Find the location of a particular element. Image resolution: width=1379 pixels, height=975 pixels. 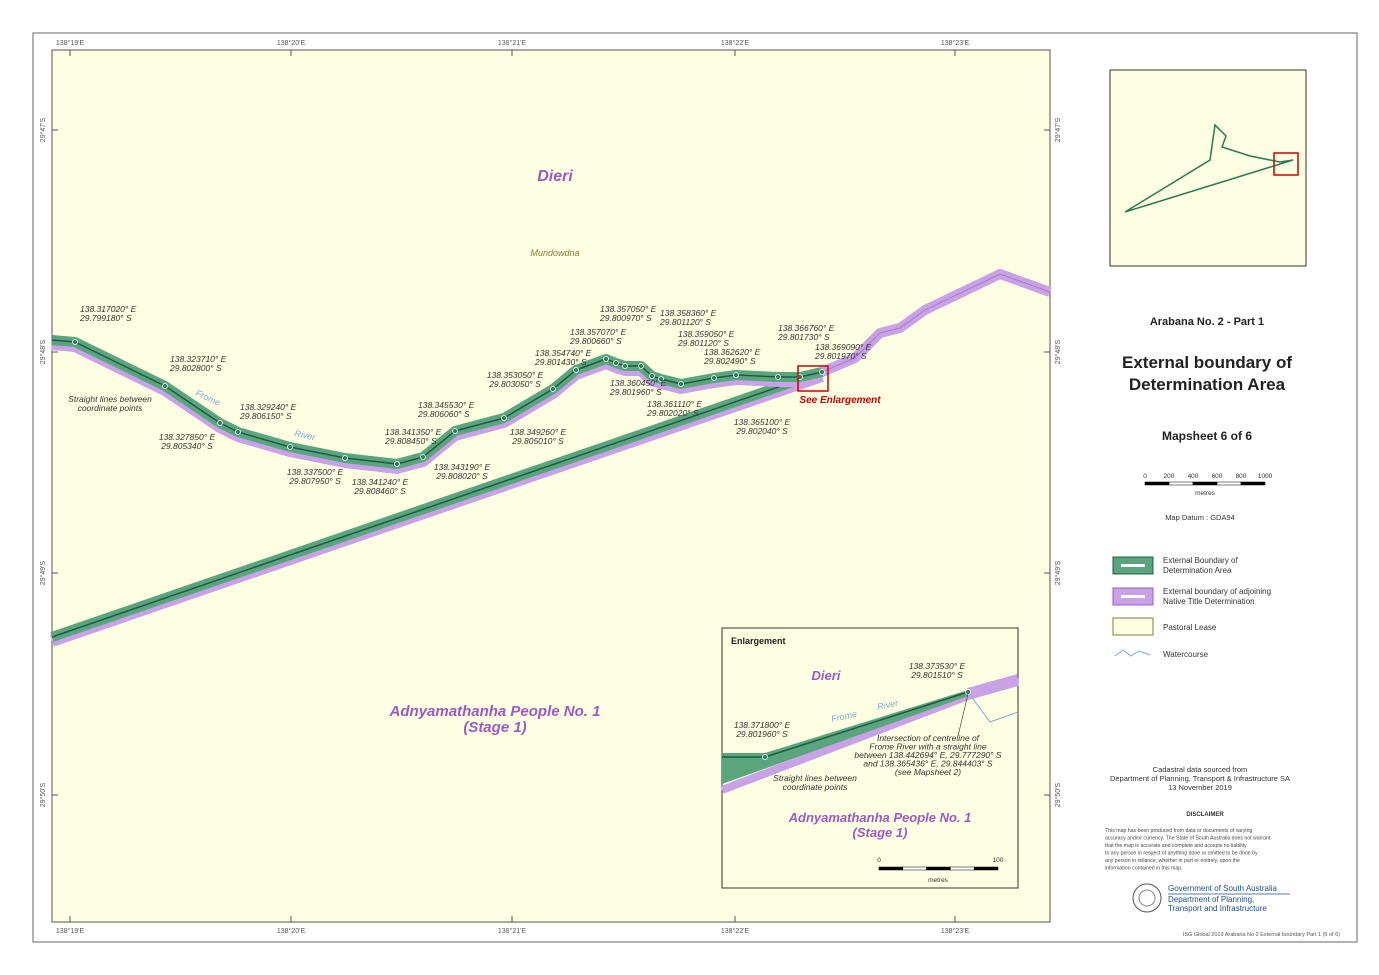

coordinate-label: 29.802020° S is located at coordinates (672, 413).